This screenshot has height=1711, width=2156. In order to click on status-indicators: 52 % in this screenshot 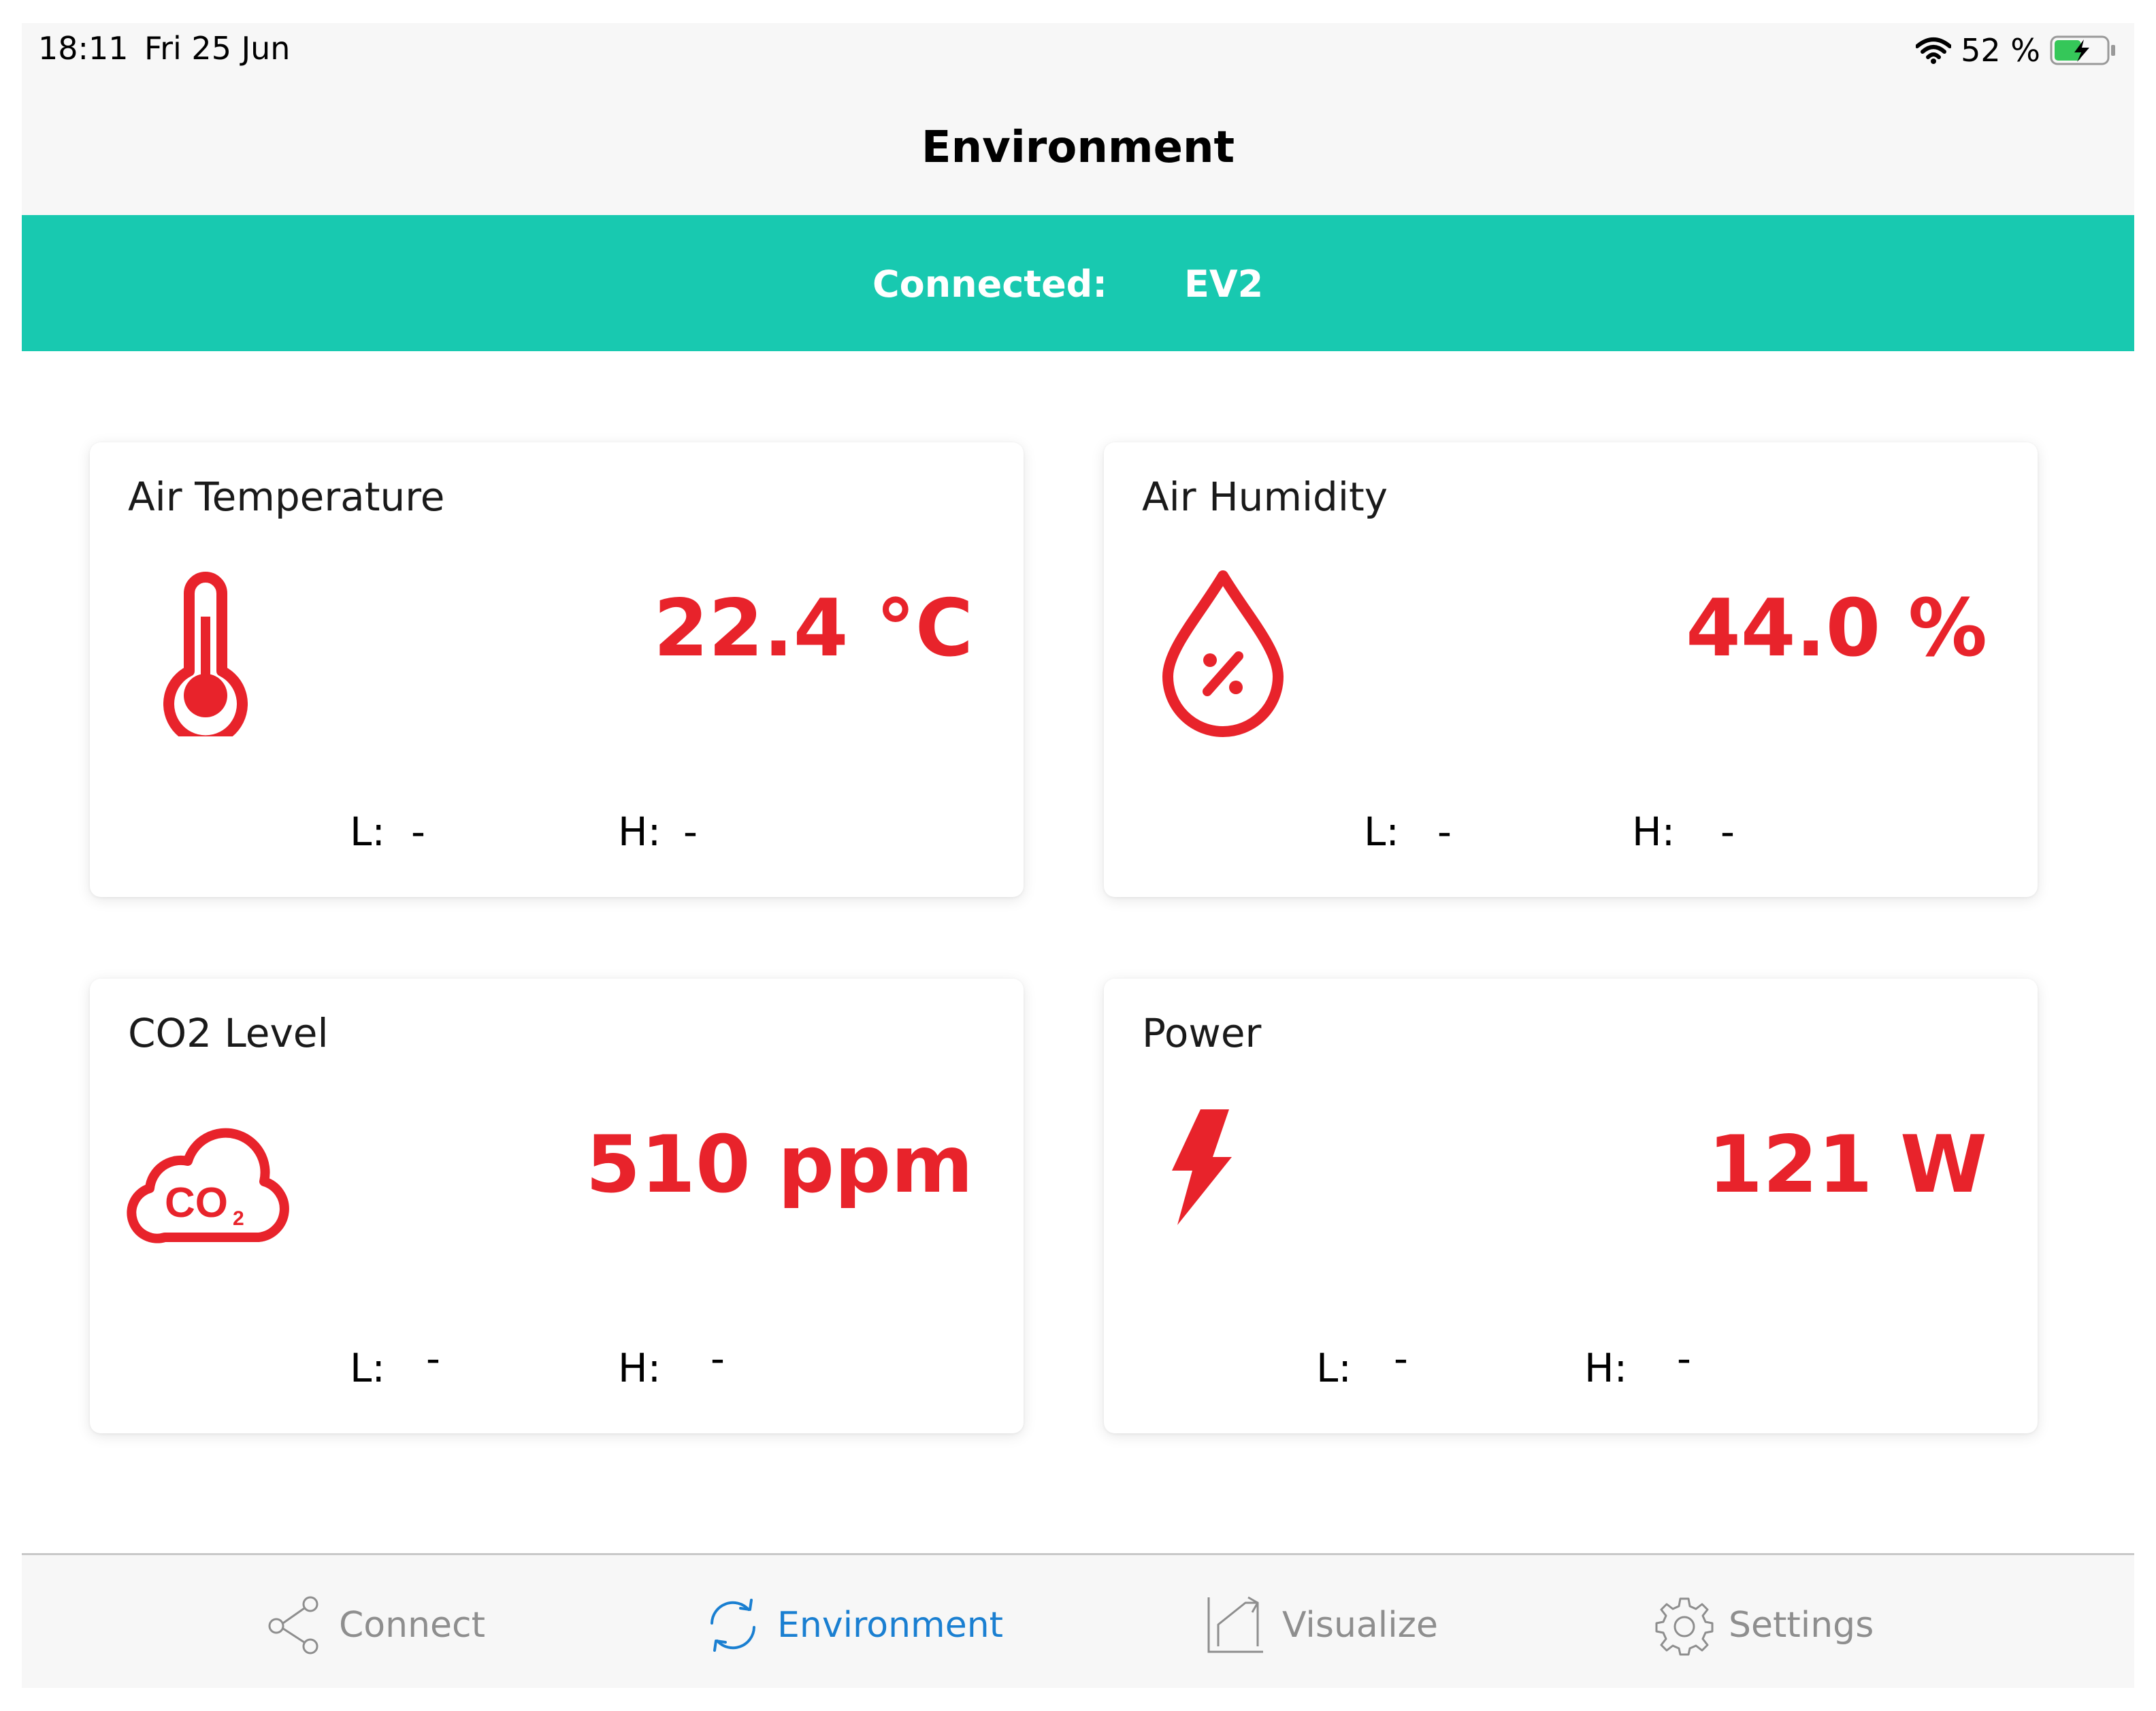, I will do `click(2017, 50)`.